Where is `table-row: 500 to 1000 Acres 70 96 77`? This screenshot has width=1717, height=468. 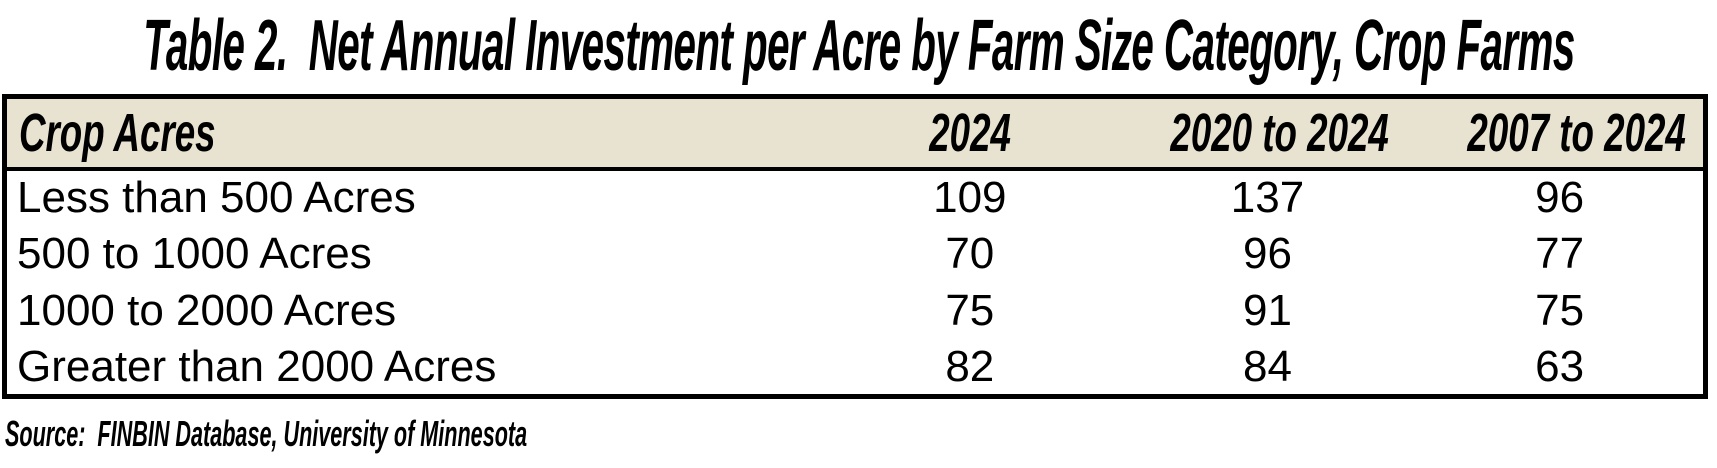 table-row: 500 to 1000 Acres 70 96 77 is located at coordinates (855, 254).